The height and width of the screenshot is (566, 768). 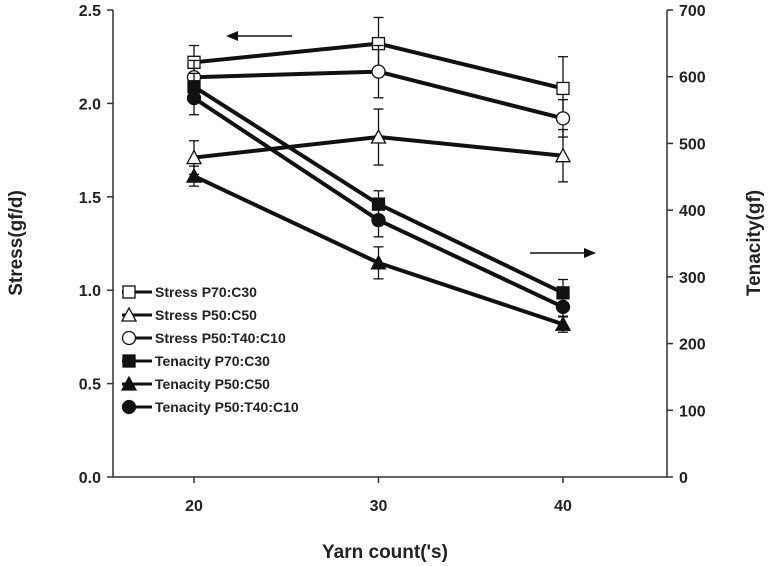 What do you see at coordinates (692, 345) in the screenshot?
I see `y2-tick-label: 200` at bounding box center [692, 345].